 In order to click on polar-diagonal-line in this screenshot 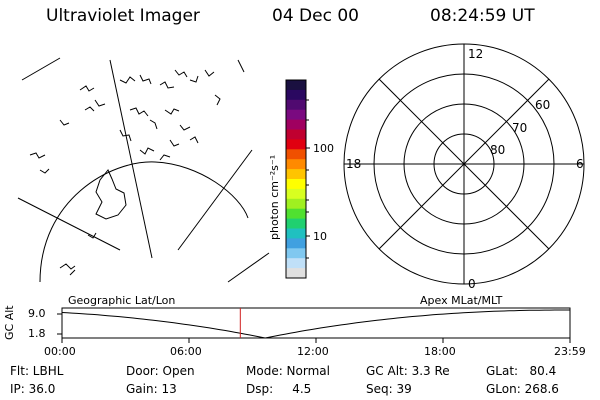, I will do `click(464, 164)`.